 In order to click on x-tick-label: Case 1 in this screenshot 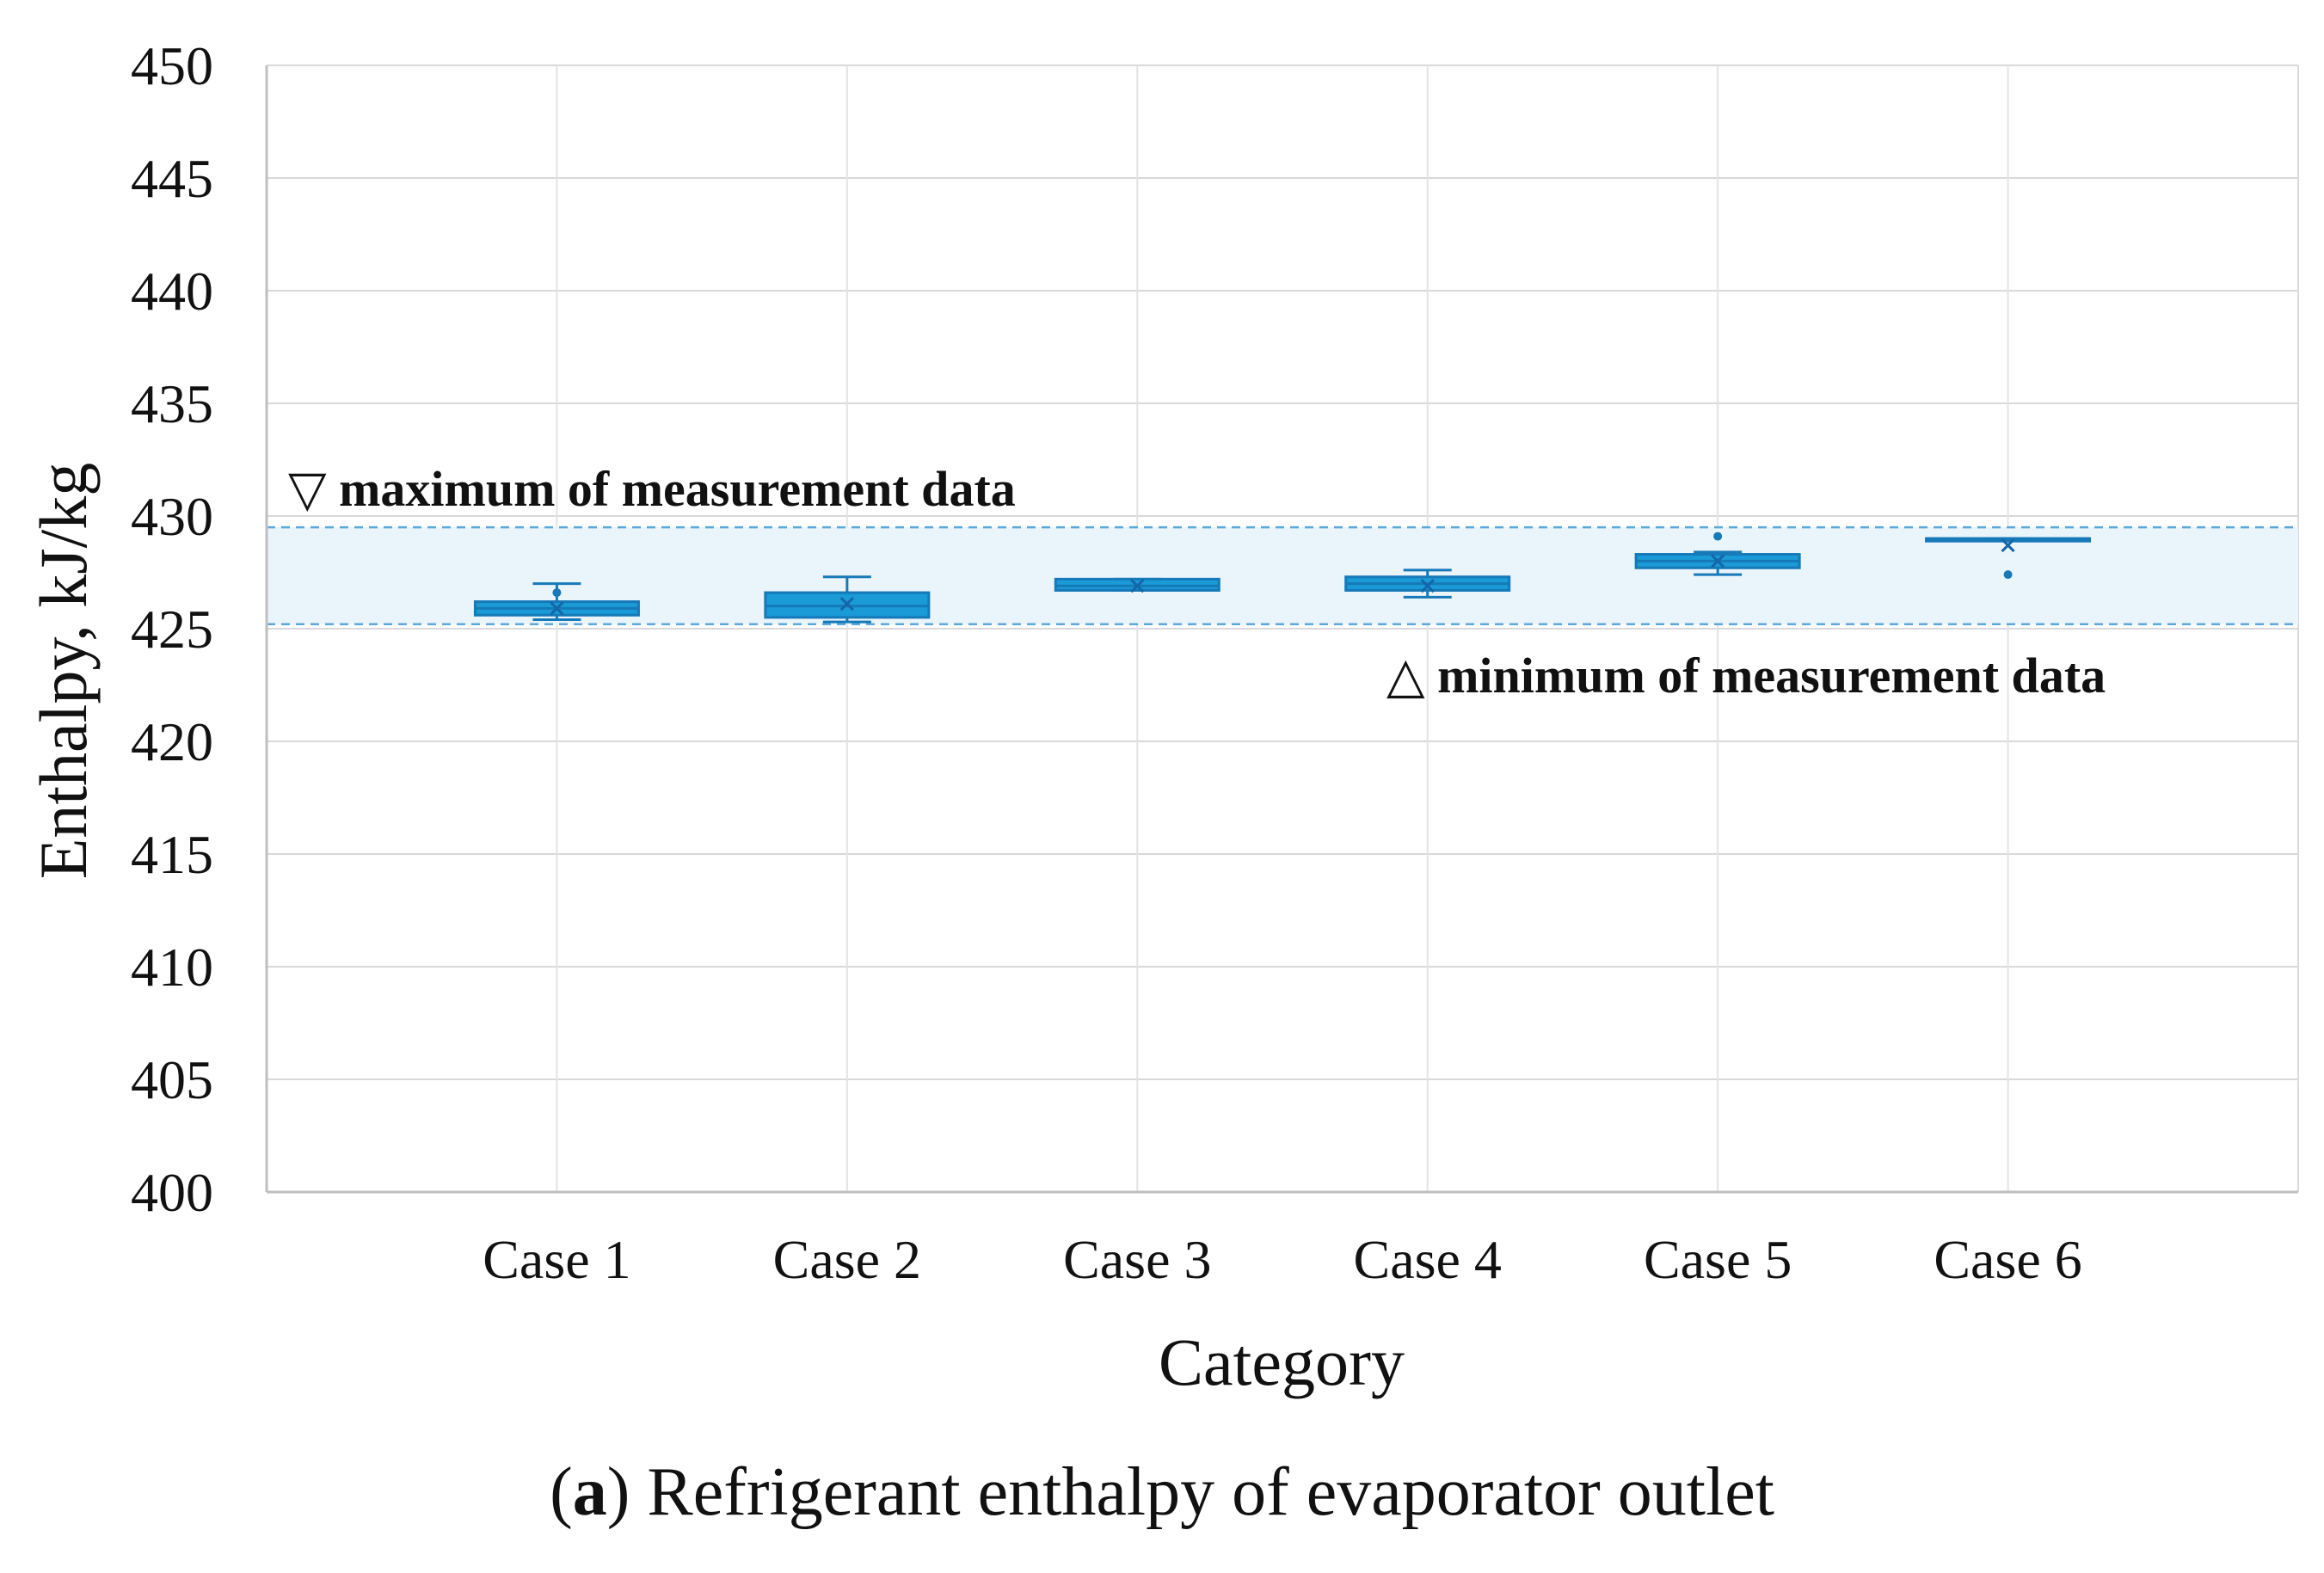, I will do `click(556, 1259)`.